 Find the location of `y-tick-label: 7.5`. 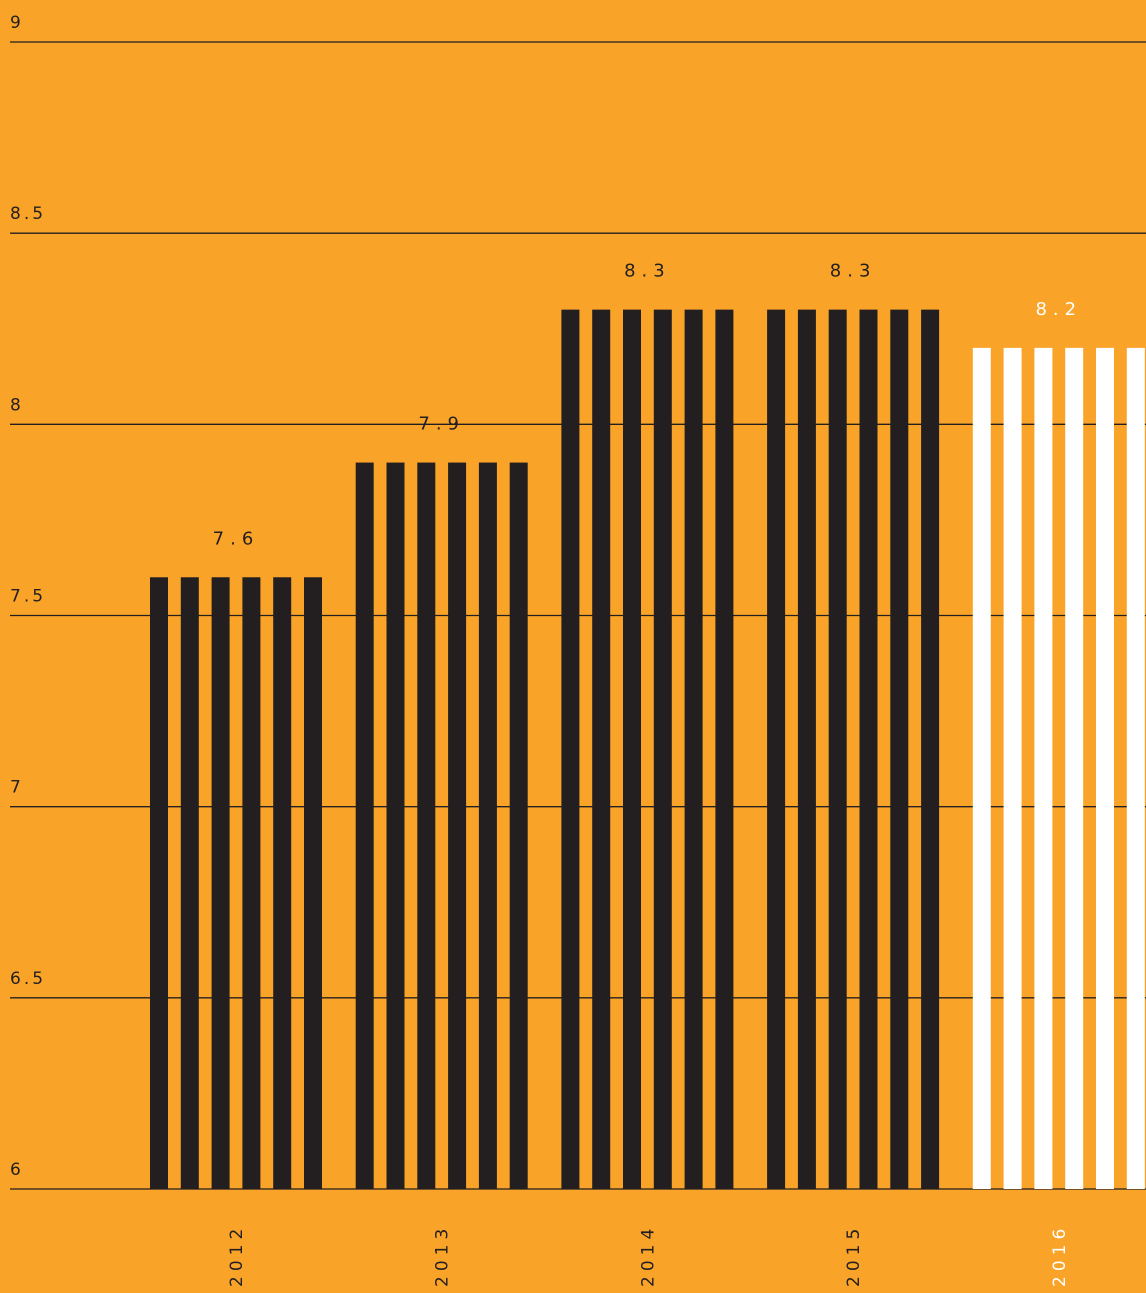

y-tick-label: 7.5 is located at coordinates (28, 597).